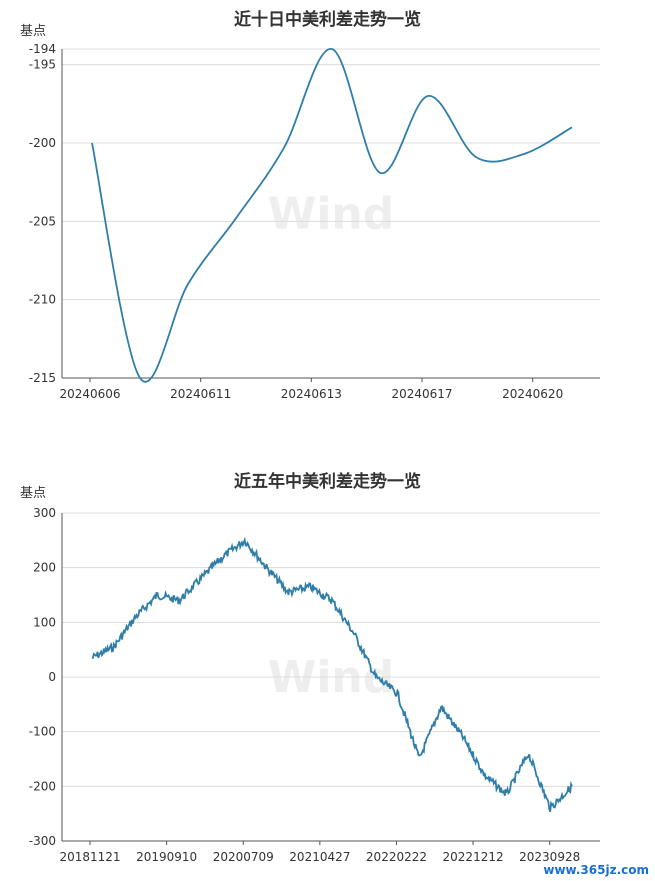  I want to click on y-tick-label: -300, so click(42, 841).